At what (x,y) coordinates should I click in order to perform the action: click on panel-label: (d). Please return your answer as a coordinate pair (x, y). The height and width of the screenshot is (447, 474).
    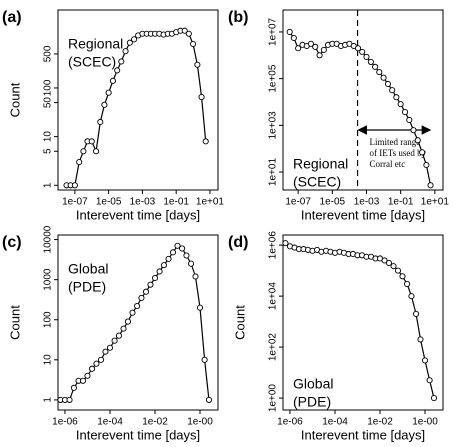
    Looking at the image, I should click on (238, 242).